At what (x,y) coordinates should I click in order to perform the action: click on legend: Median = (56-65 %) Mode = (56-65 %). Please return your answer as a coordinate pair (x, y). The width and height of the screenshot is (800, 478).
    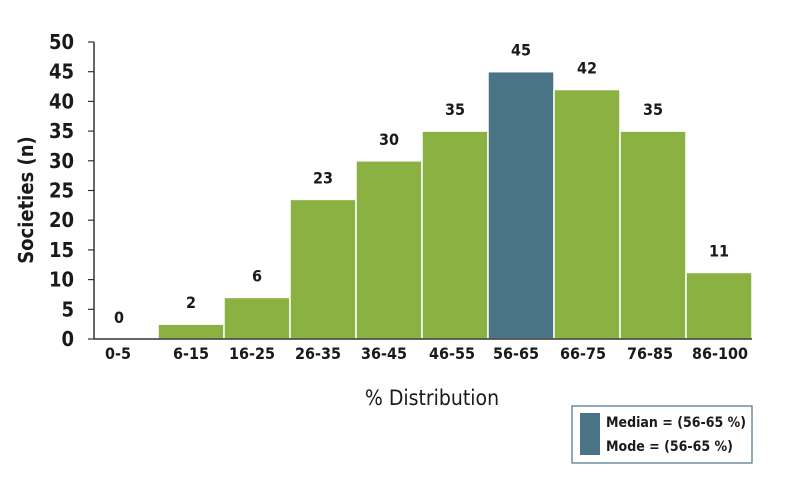
    Looking at the image, I should click on (662, 434).